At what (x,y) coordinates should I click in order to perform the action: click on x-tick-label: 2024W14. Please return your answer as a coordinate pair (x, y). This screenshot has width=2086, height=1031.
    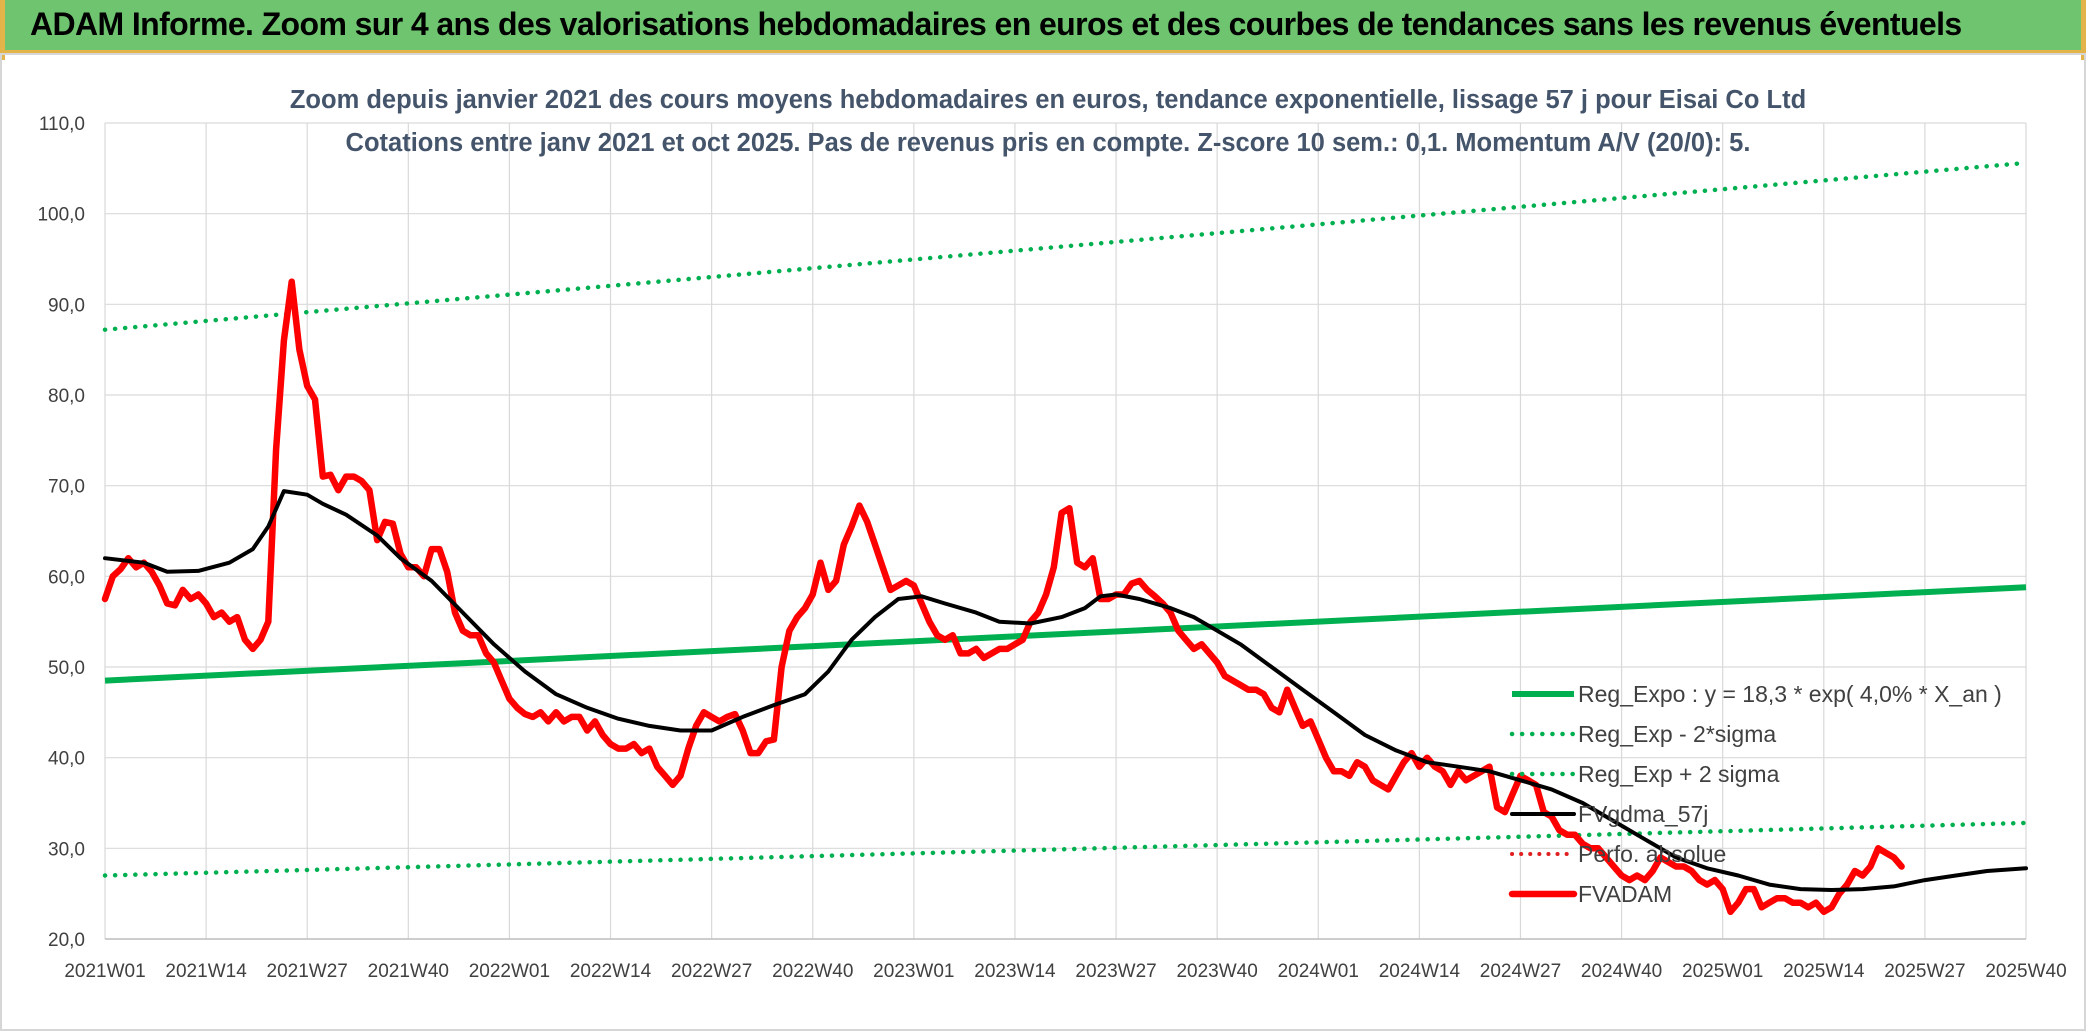
    Looking at the image, I should click on (1420, 971).